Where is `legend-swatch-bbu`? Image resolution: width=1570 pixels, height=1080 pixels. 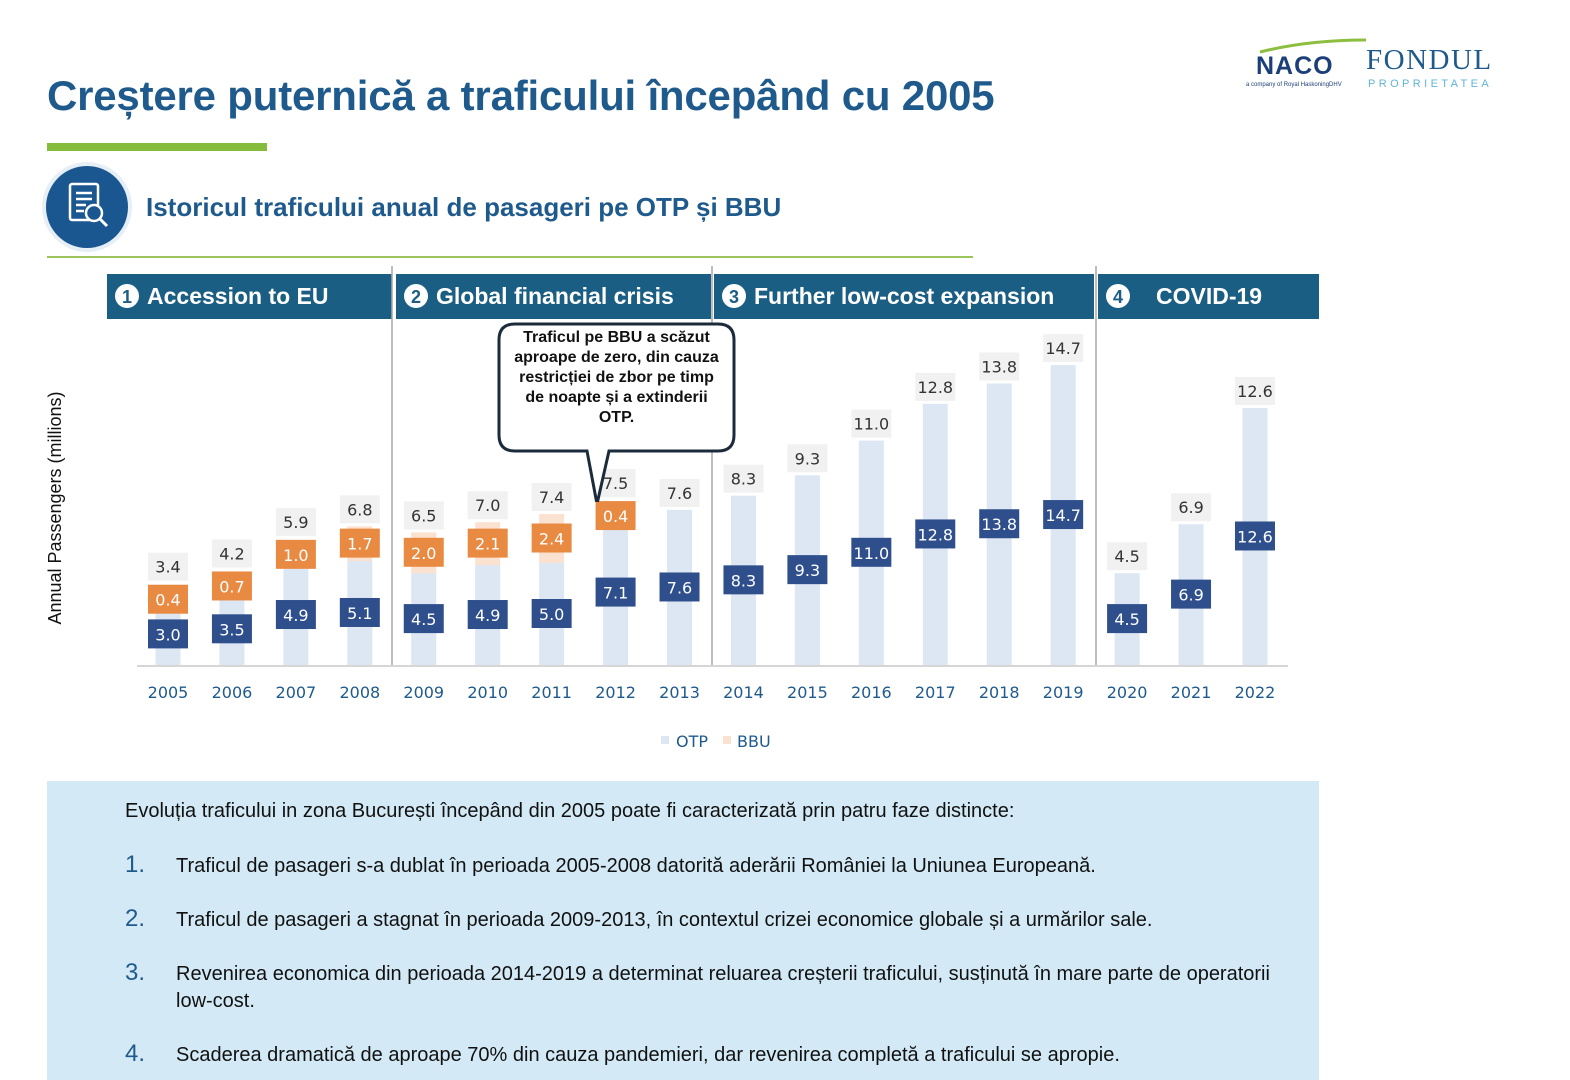 legend-swatch-bbu is located at coordinates (727, 740).